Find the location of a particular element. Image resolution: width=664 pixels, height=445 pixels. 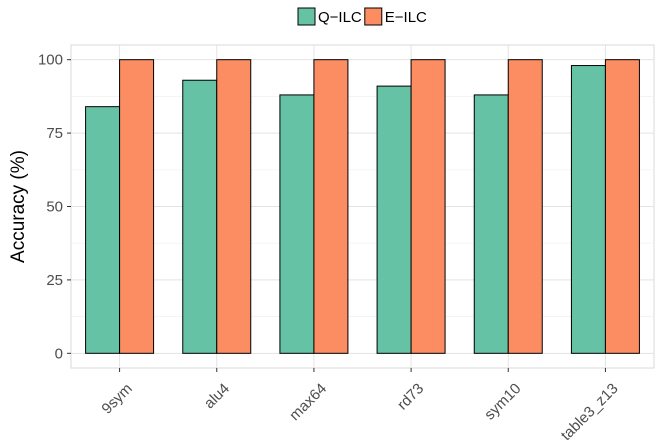

y-tick-label: 50 is located at coordinates (54, 207).